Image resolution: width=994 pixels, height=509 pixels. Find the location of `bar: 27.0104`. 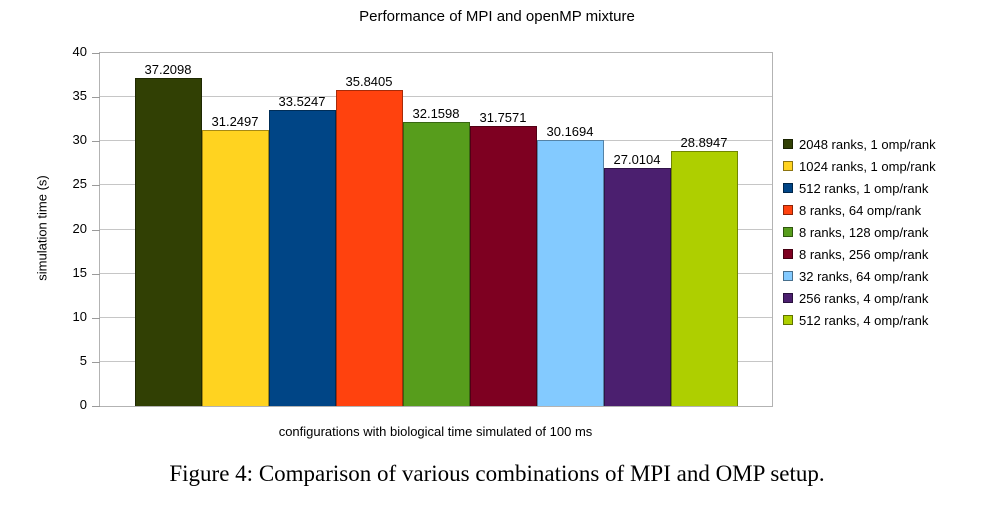

bar: 27.0104 is located at coordinates (637, 279).